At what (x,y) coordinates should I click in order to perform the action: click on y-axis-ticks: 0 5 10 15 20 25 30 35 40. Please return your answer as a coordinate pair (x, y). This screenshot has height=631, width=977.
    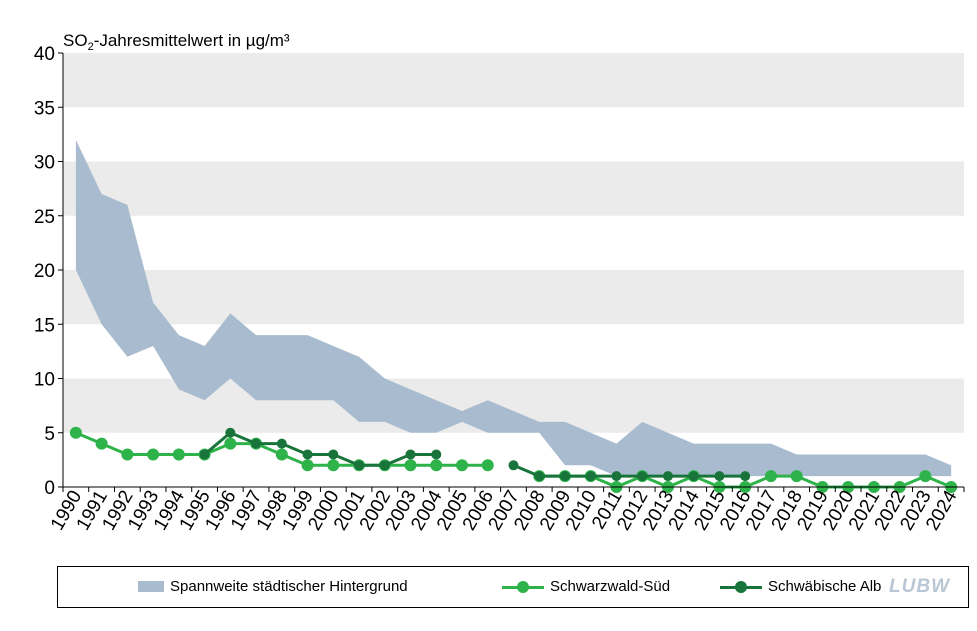
    Looking at the image, I should click on (48, 271).